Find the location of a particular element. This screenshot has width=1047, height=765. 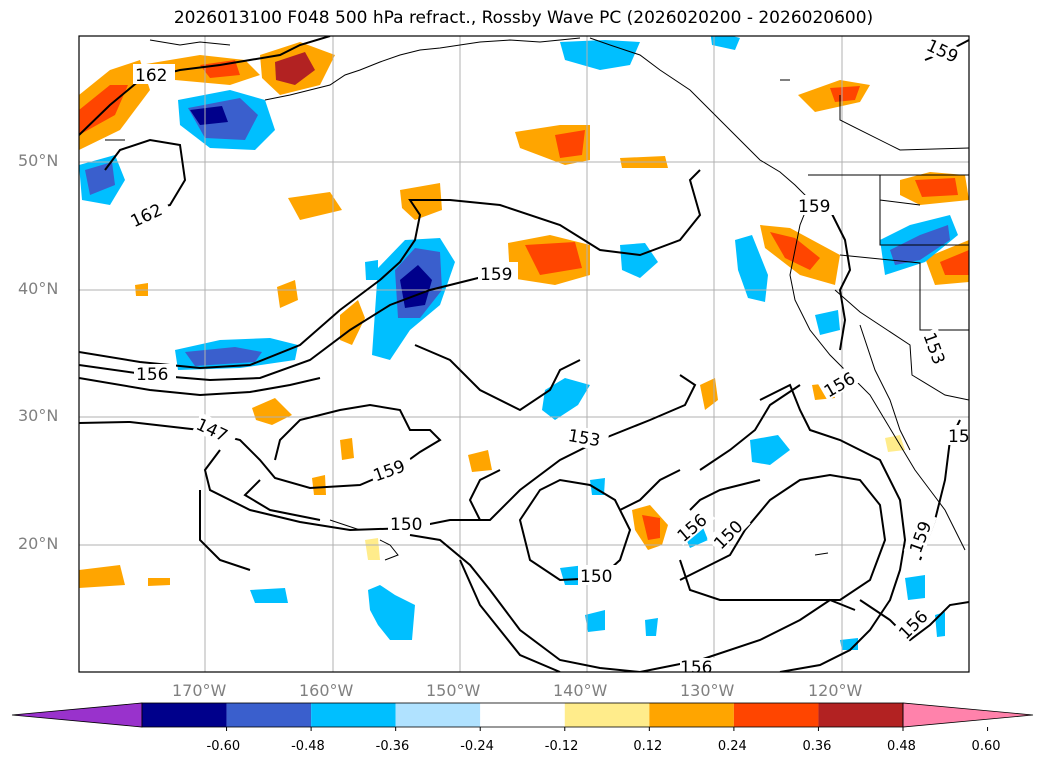

lon-label: 130°W is located at coordinates (707, 690).